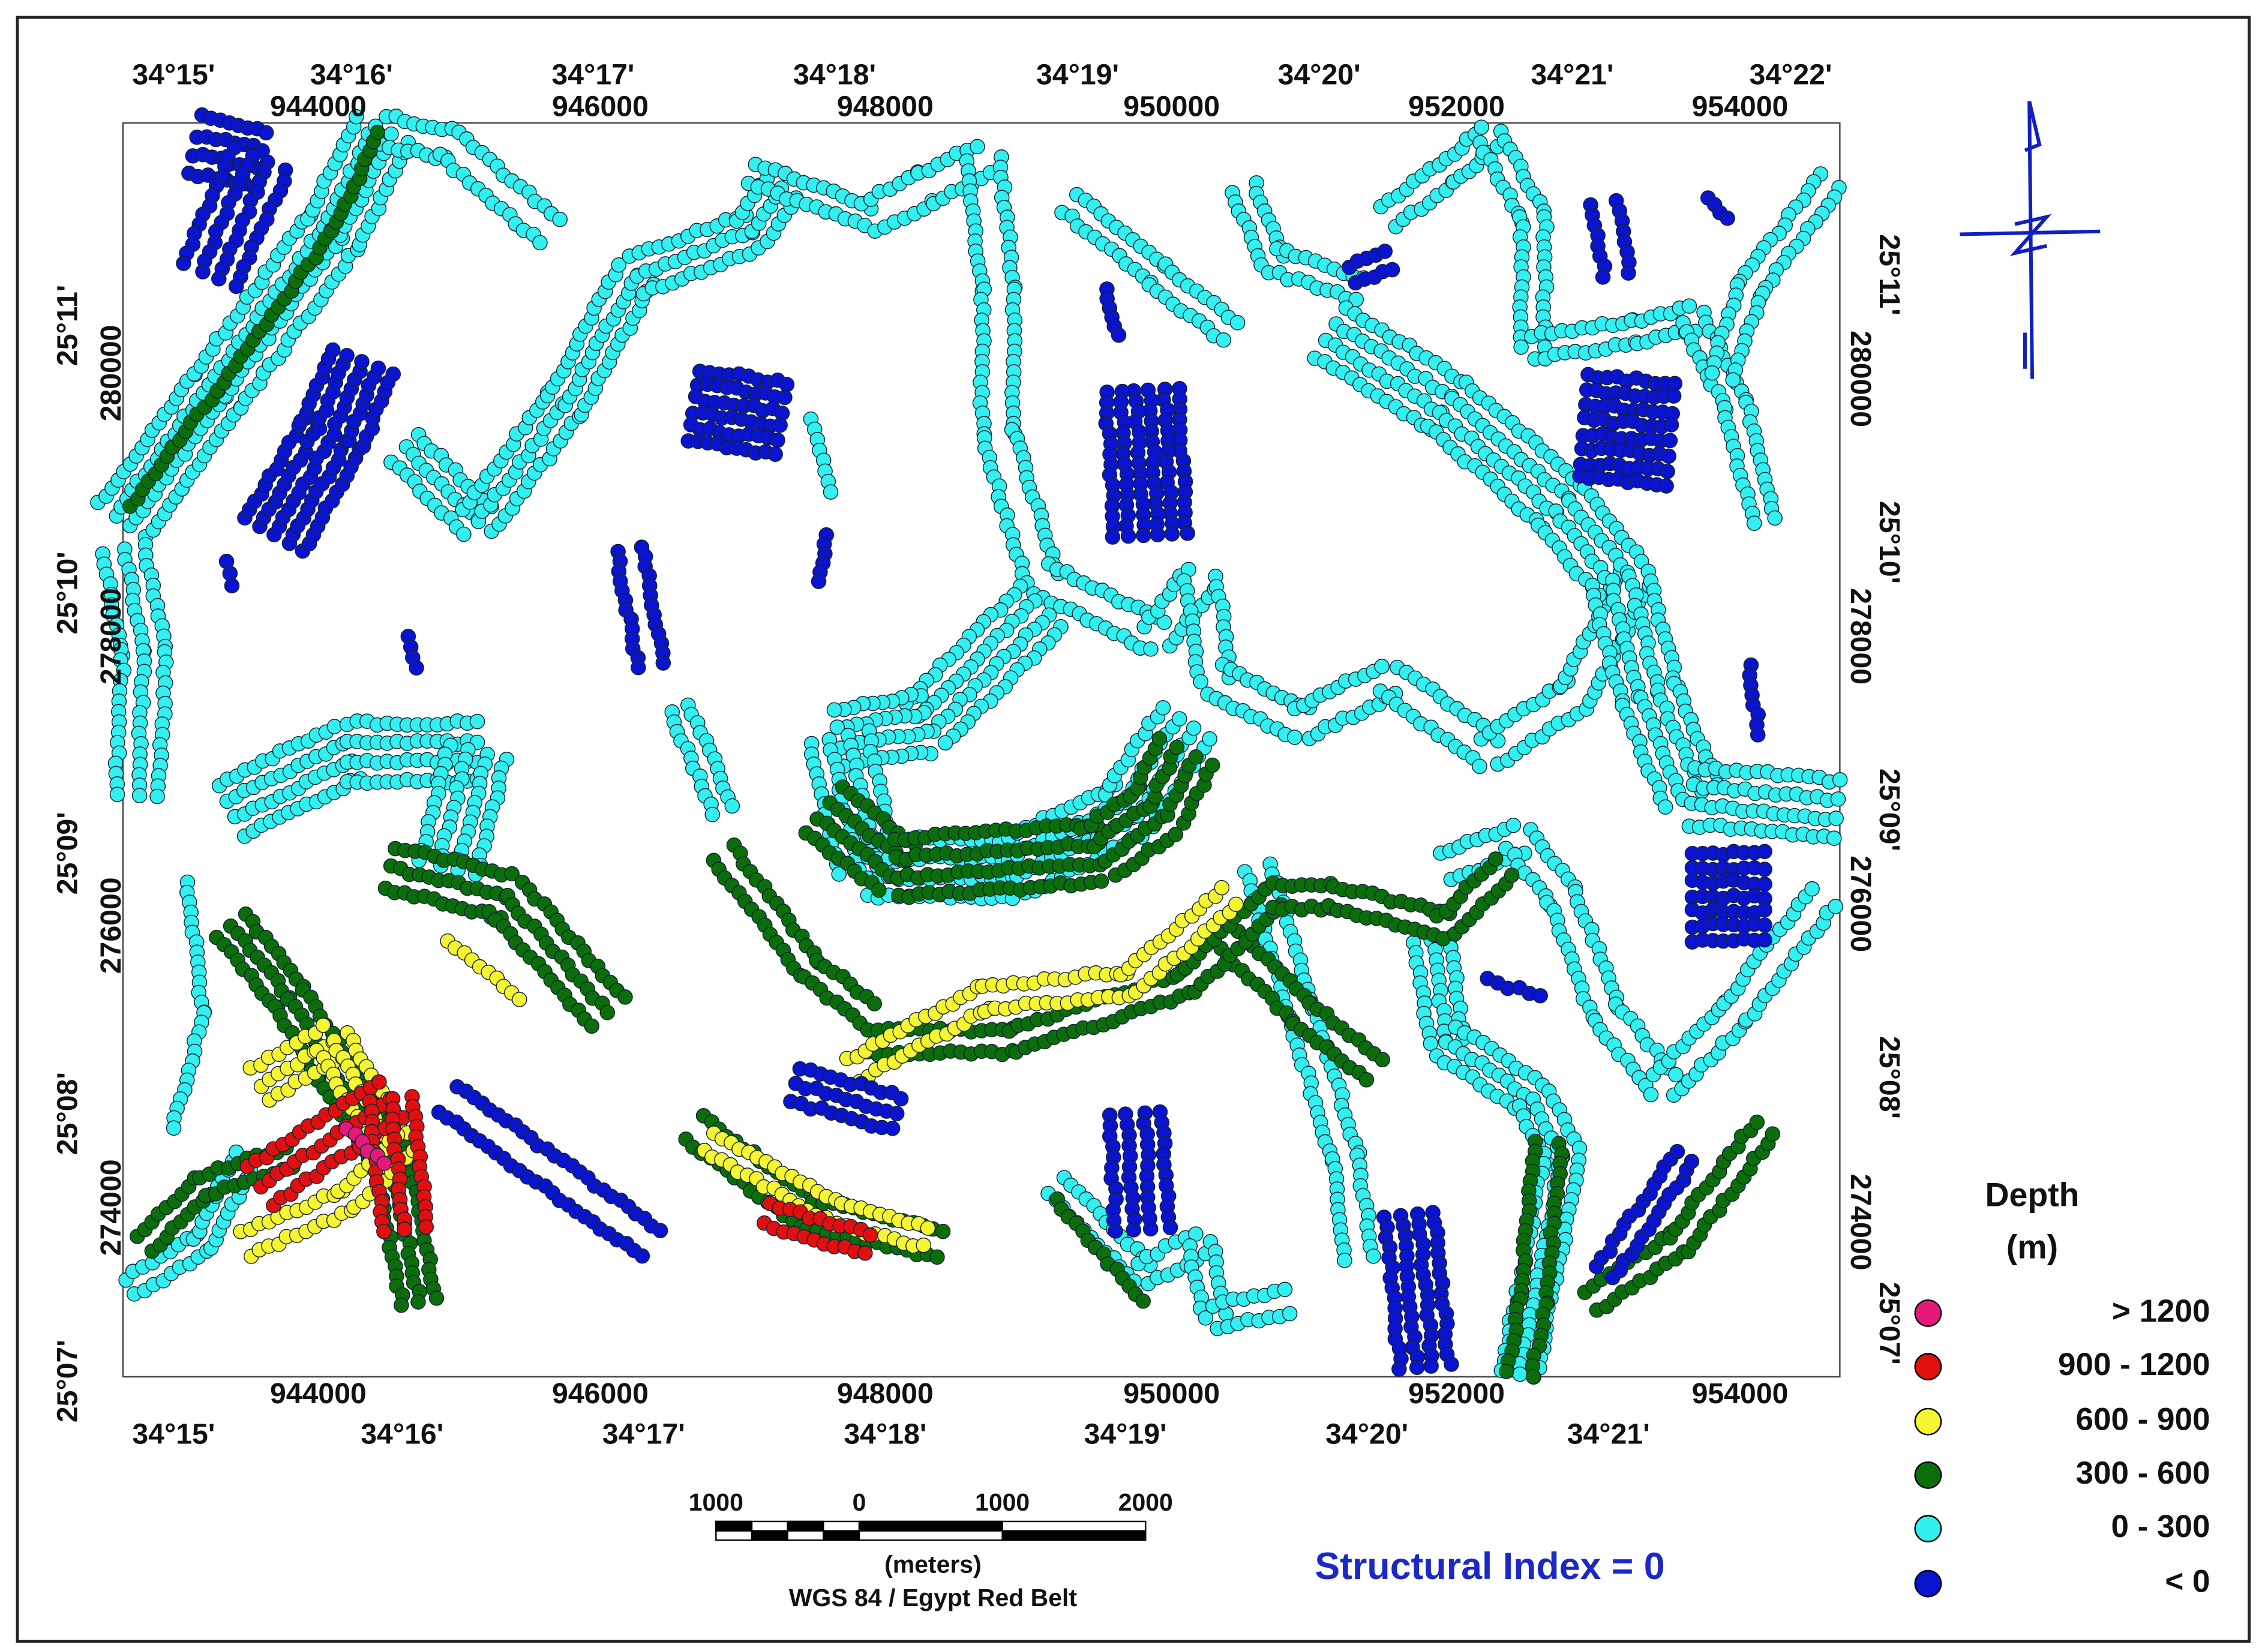 This screenshot has width=2268, height=1651. Describe the element at coordinates (835, 74) in the screenshot. I see `top-longitude-label: 34°18'` at that location.